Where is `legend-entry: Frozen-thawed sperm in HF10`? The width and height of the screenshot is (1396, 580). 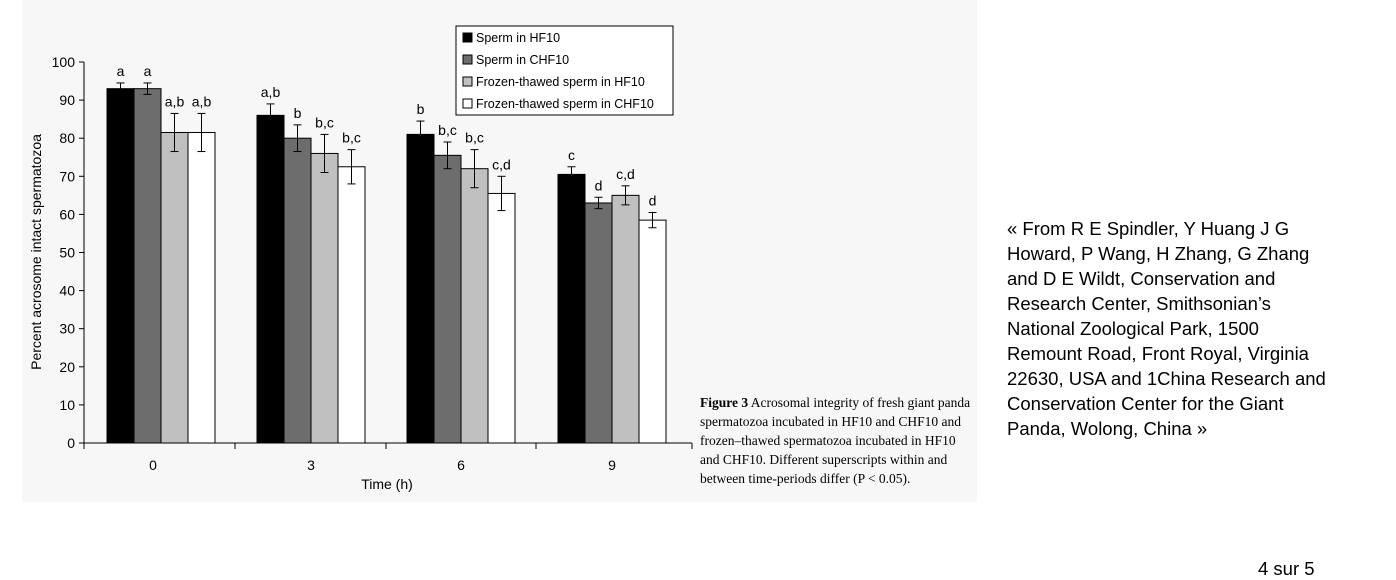 legend-entry: Frozen-thawed sperm in HF10 is located at coordinates (560, 82).